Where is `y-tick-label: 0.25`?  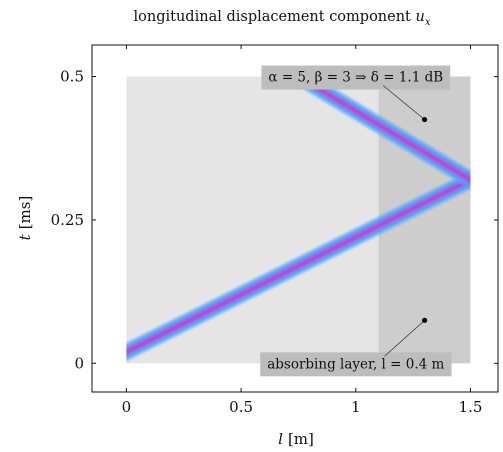 y-tick-label: 0.25 is located at coordinates (67, 220).